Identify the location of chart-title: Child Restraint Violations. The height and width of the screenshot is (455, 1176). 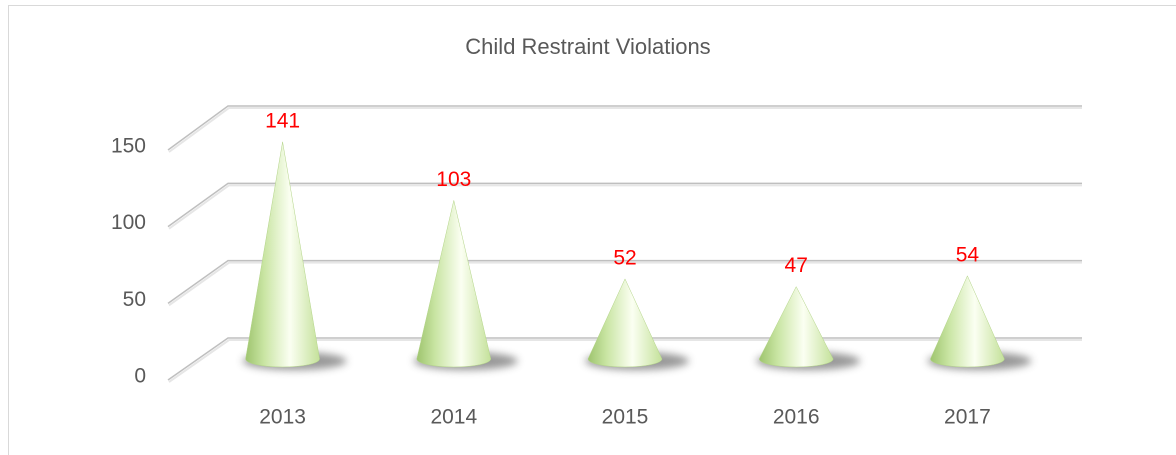
(587, 46).